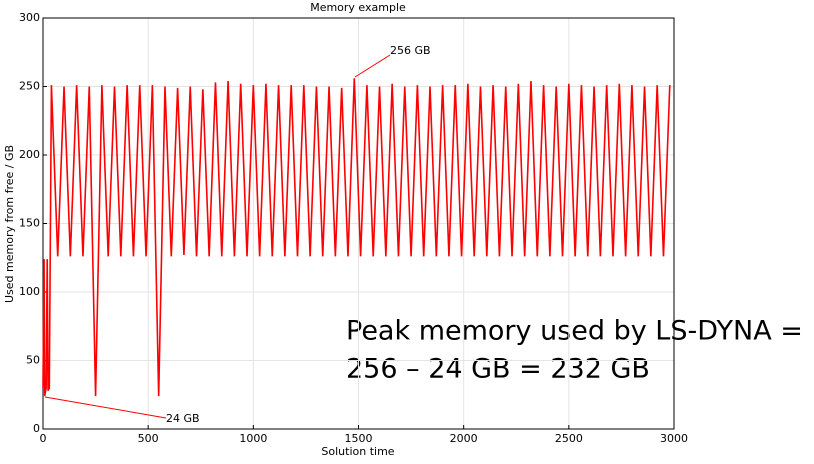 This screenshot has width=814, height=464. I want to click on x-tick-label: 1500, so click(359, 438).